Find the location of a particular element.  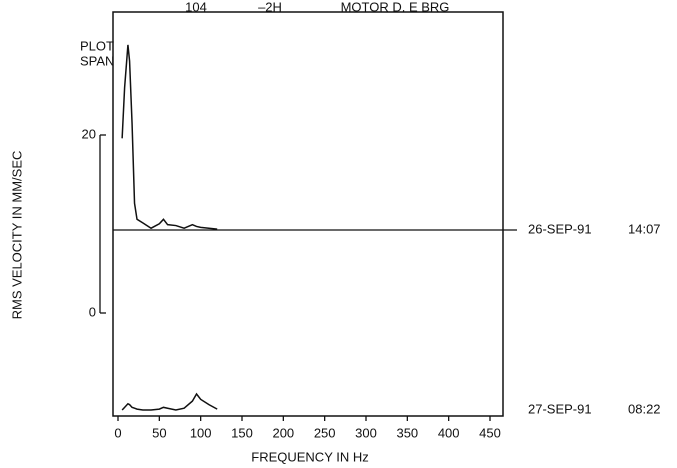

series-time: 14:07 is located at coordinates (644, 228).